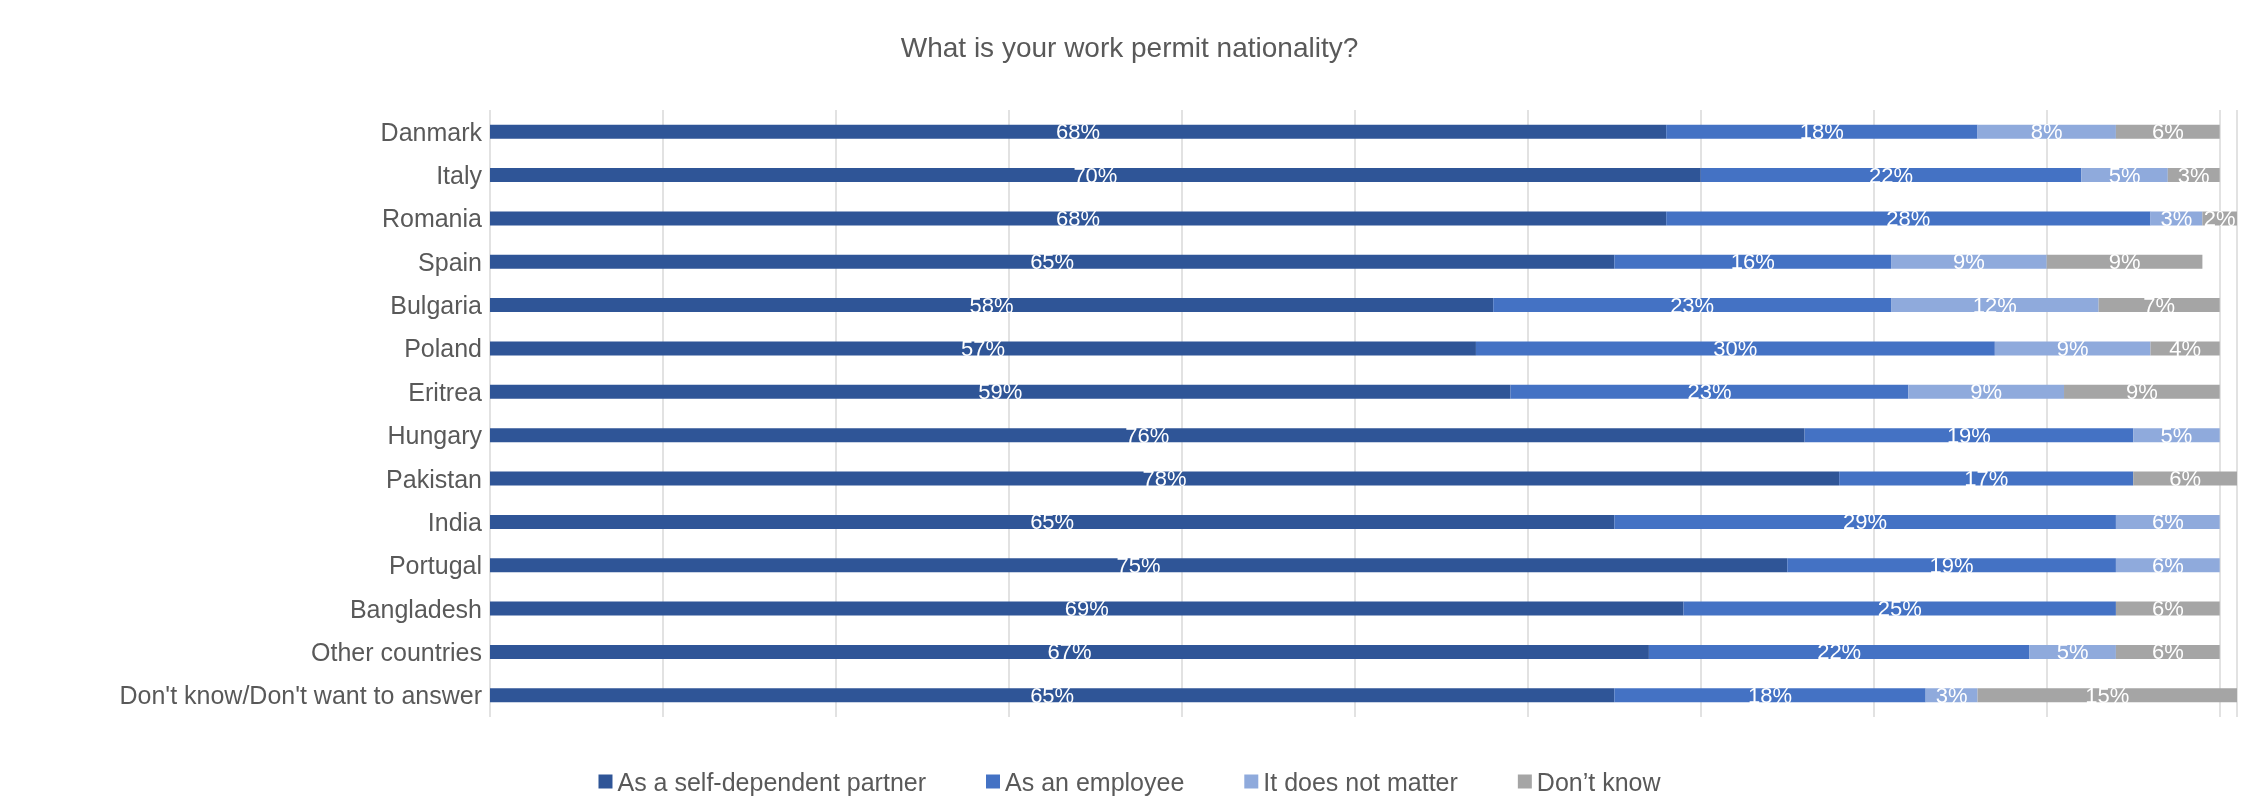 The height and width of the screenshot is (807, 2259). What do you see at coordinates (2046, 132) in the screenshot?
I see `data-label: 8%` at bounding box center [2046, 132].